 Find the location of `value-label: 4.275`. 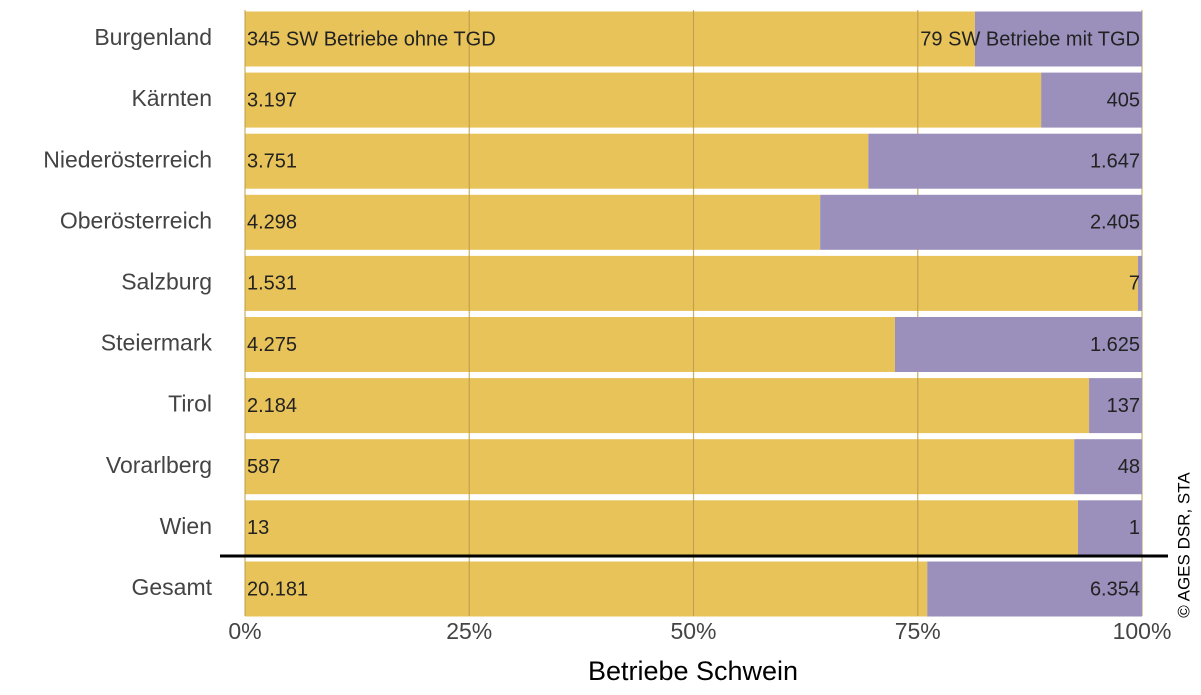

value-label: 4.275 is located at coordinates (272, 345).